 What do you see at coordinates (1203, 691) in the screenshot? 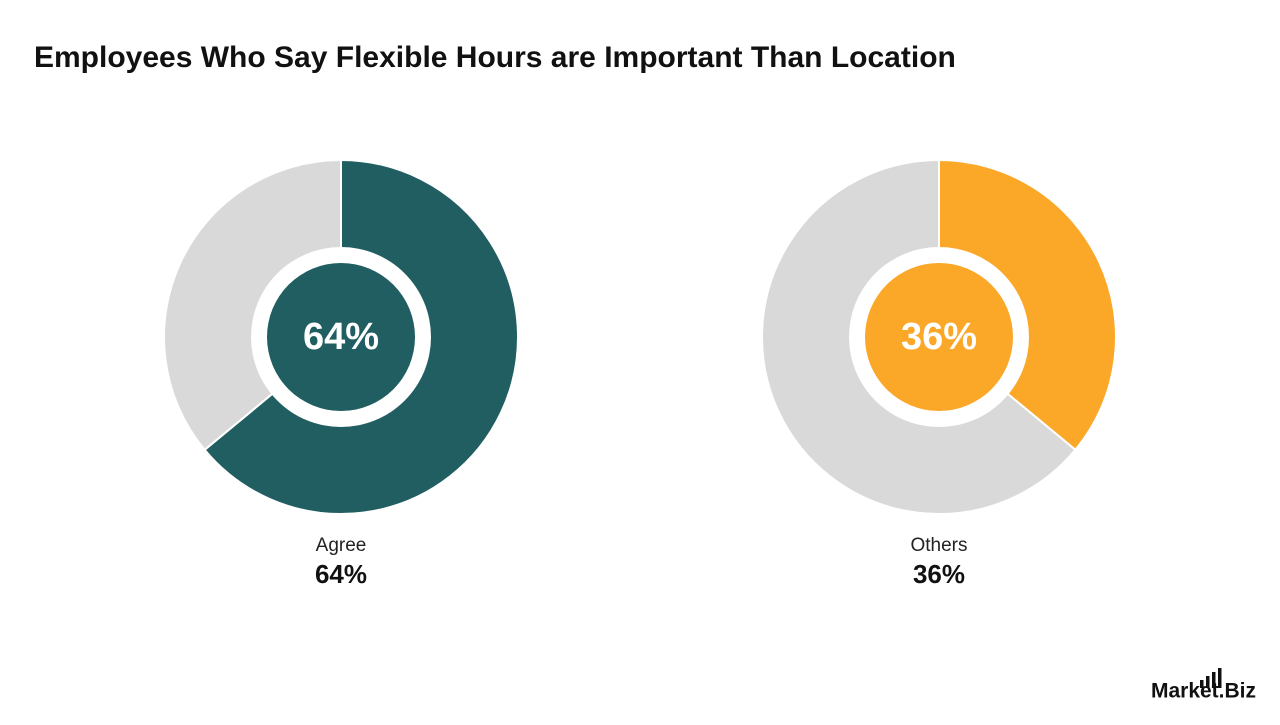
I see `brand-name: Market.Biz` at bounding box center [1203, 691].